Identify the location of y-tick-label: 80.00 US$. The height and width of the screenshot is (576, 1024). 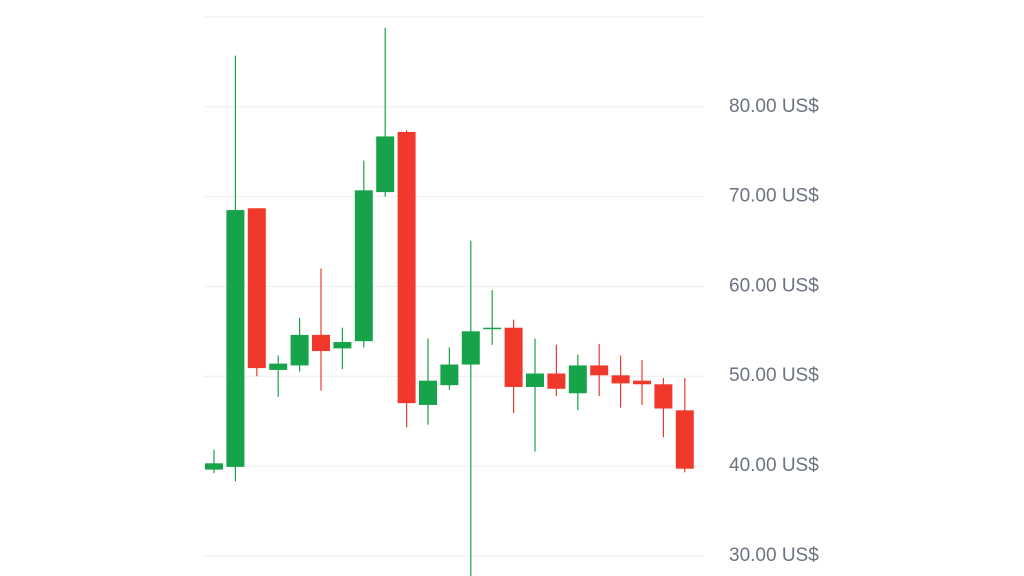
(774, 106).